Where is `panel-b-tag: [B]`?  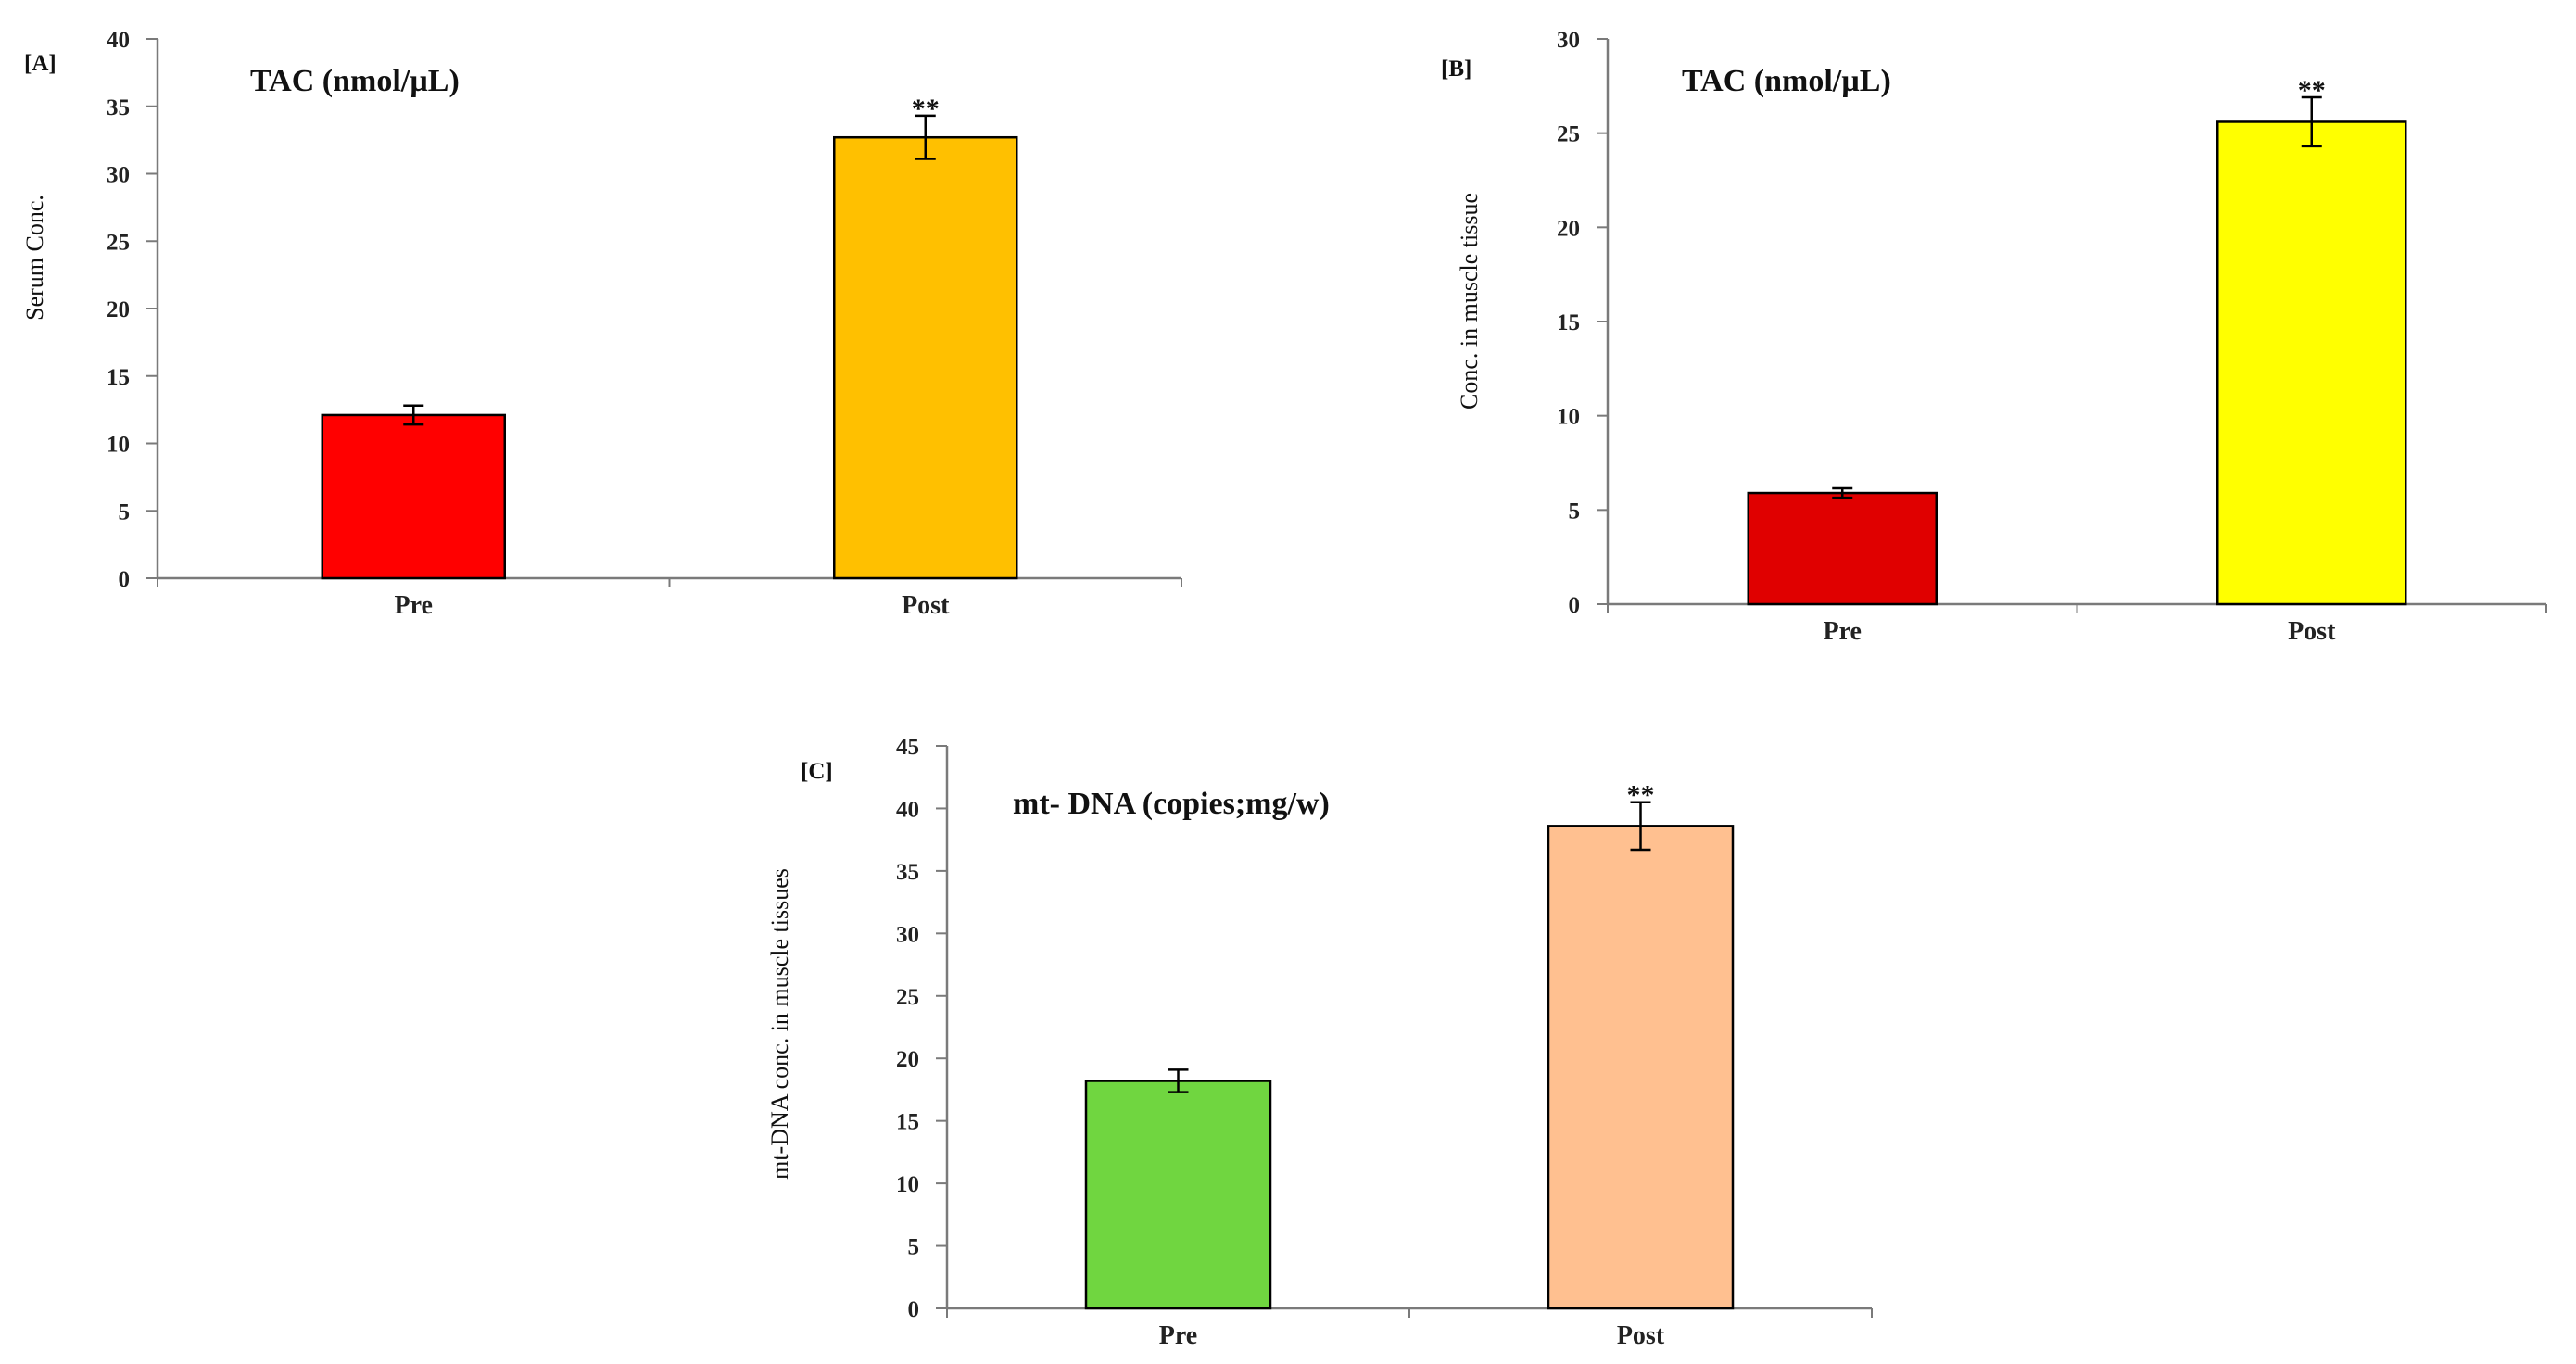 panel-b-tag: [B] is located at coordinates (1456, 69).